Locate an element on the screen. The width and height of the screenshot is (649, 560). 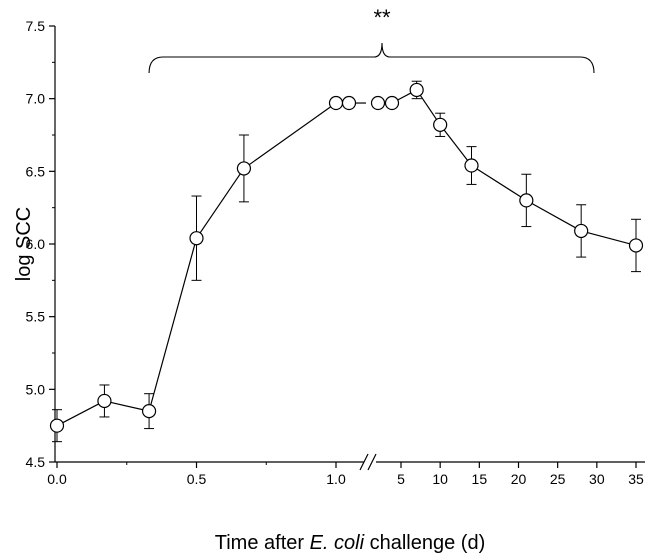
significance-bracket is located at coordinates (371, 58).